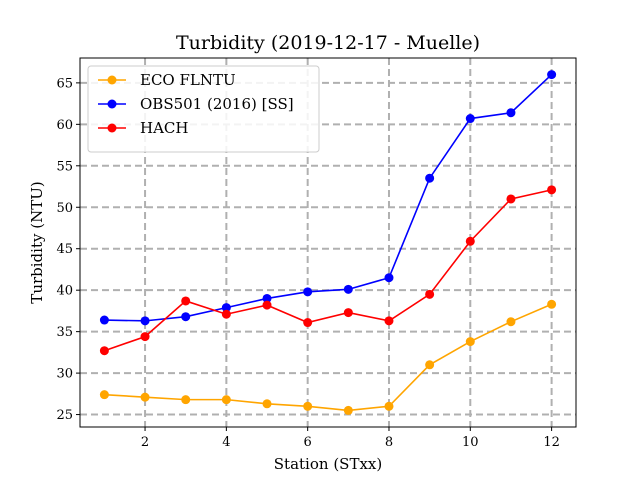 This screenshot has height=480, width=640. What do you see at coordinates (389, 442) in the screenshot?
I see `x-tick-label: 8` at bounding box center [389, 442].